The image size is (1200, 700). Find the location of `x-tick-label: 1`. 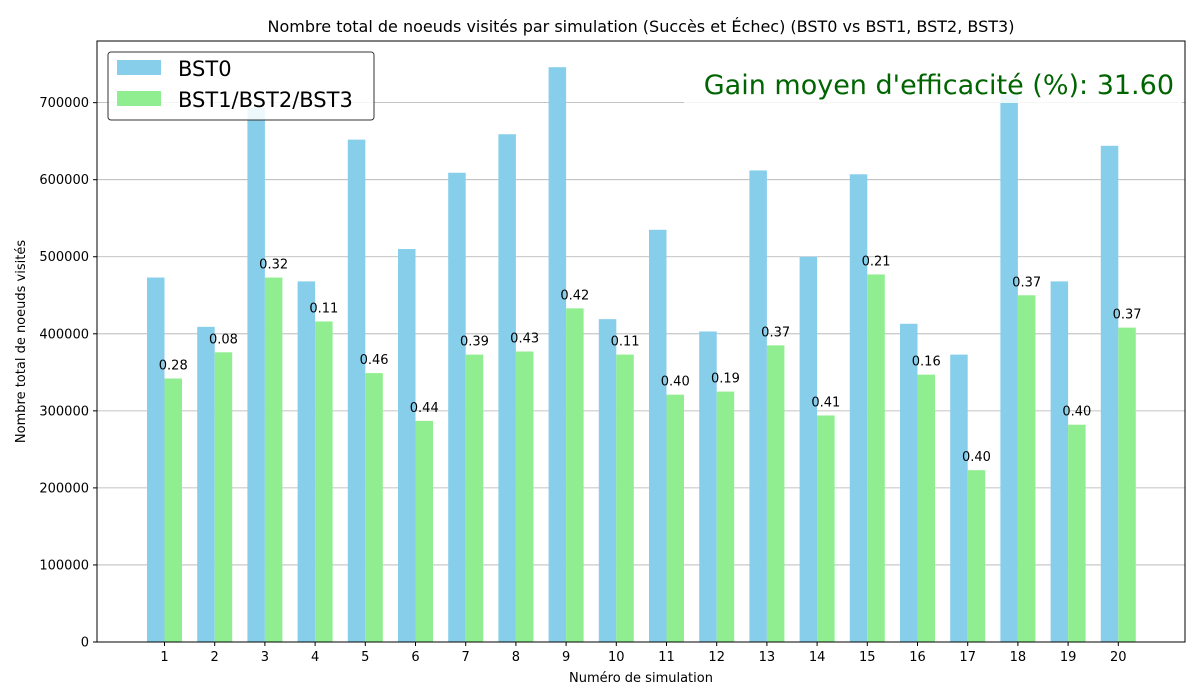

x-tick-label: 1 is located at coordinates (164, 657).